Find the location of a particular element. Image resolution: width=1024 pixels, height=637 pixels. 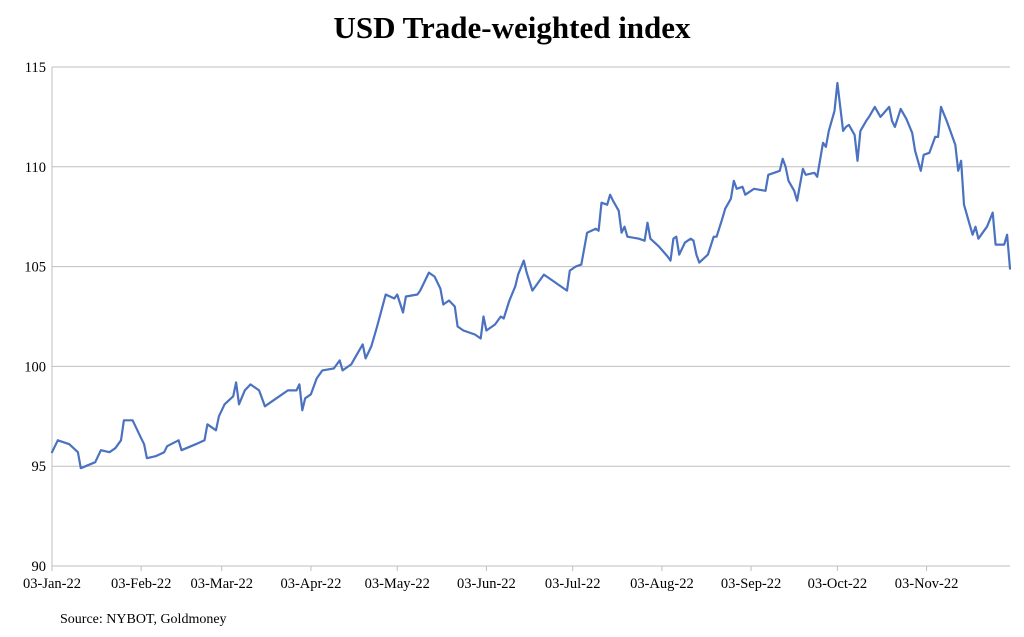

x-tick-label: 03-Jan-22 is located at coordinates (52, 584).